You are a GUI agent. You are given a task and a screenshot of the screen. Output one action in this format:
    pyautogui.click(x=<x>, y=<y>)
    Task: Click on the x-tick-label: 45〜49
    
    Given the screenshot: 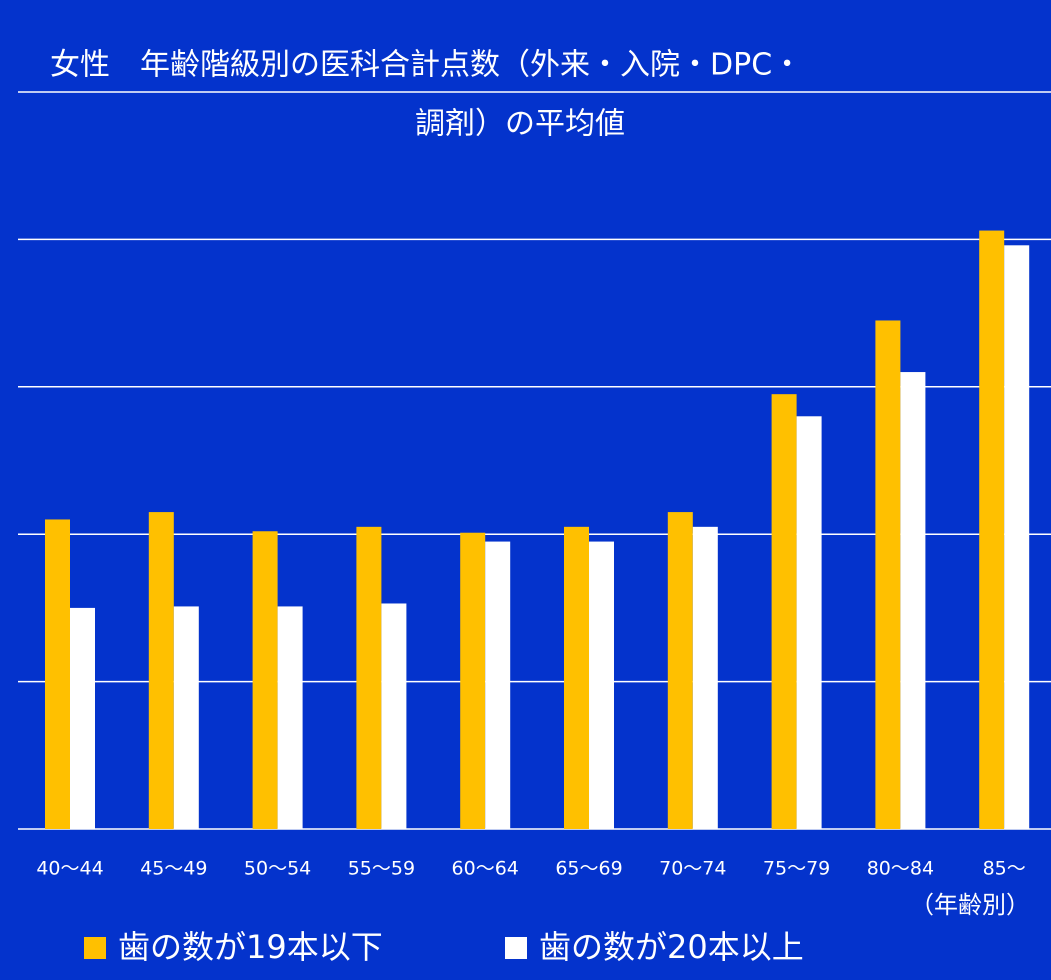 What is the action you would take?
    pyautogui.click(x=173, y=869)
    